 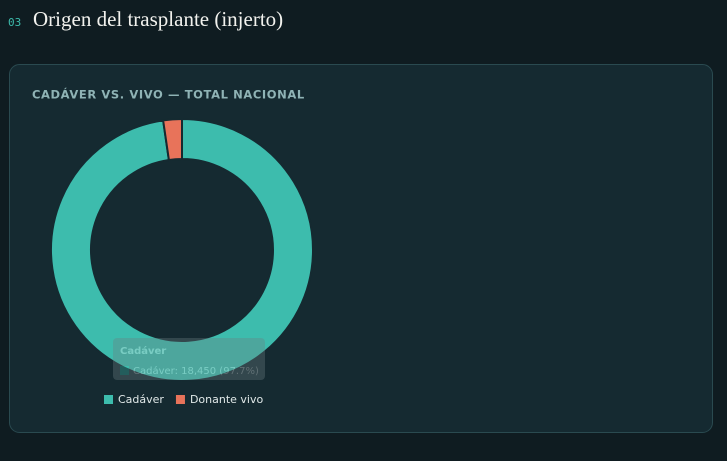 I want to click on tooltip-text: Cadáver: 18,450 (97.7%), so click(x=196, y=371).